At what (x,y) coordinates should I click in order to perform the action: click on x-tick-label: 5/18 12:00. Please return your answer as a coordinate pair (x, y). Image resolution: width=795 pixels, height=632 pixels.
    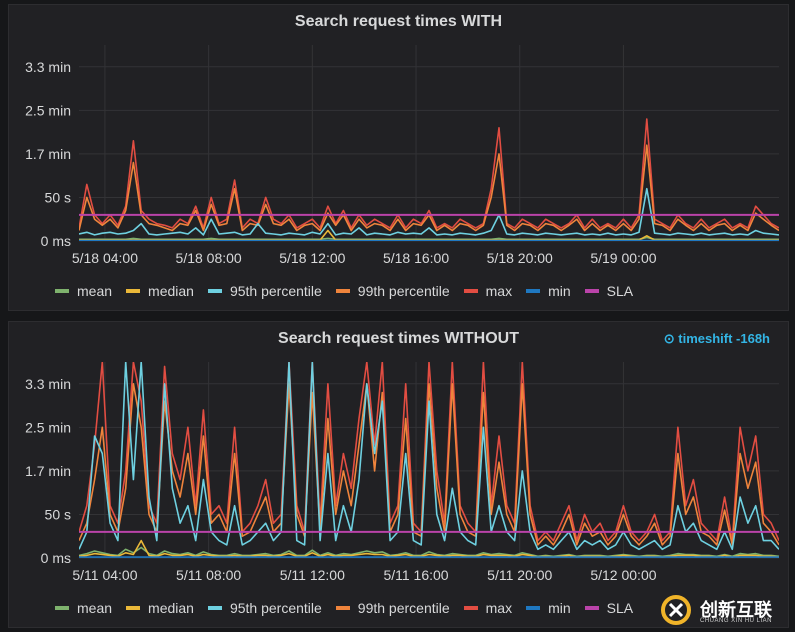
    Looking at the image, I should click on (312, 258).